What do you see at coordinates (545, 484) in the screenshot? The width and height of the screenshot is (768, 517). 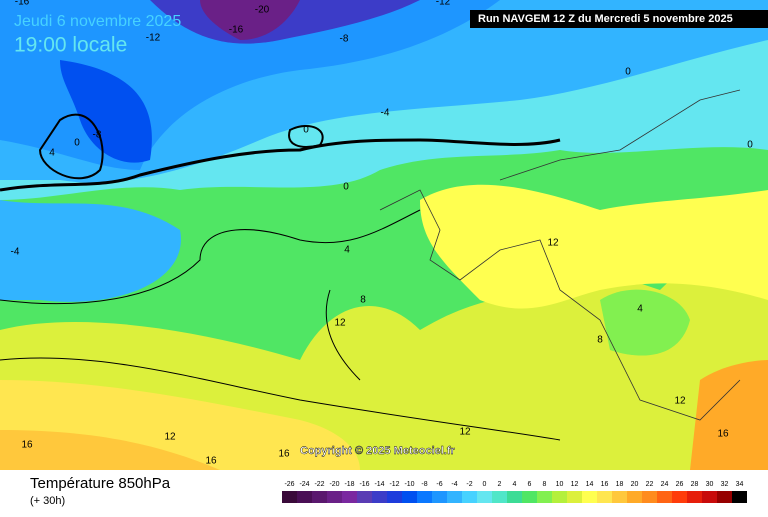 I see `legend-label: 8` at bounding box center [545, 484].